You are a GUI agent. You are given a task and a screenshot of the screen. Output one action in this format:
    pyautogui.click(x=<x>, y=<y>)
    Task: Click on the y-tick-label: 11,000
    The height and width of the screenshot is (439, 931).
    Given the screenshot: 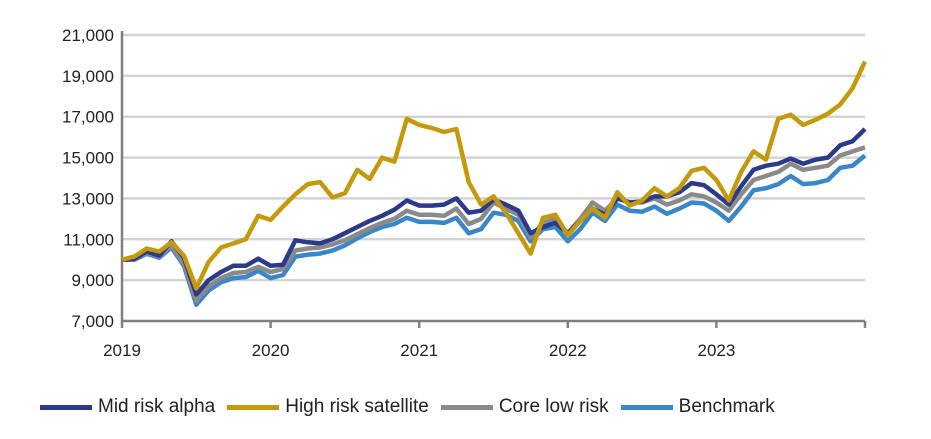 What is the action you would take?
    pyautogui.click(x=88, y=239)
    